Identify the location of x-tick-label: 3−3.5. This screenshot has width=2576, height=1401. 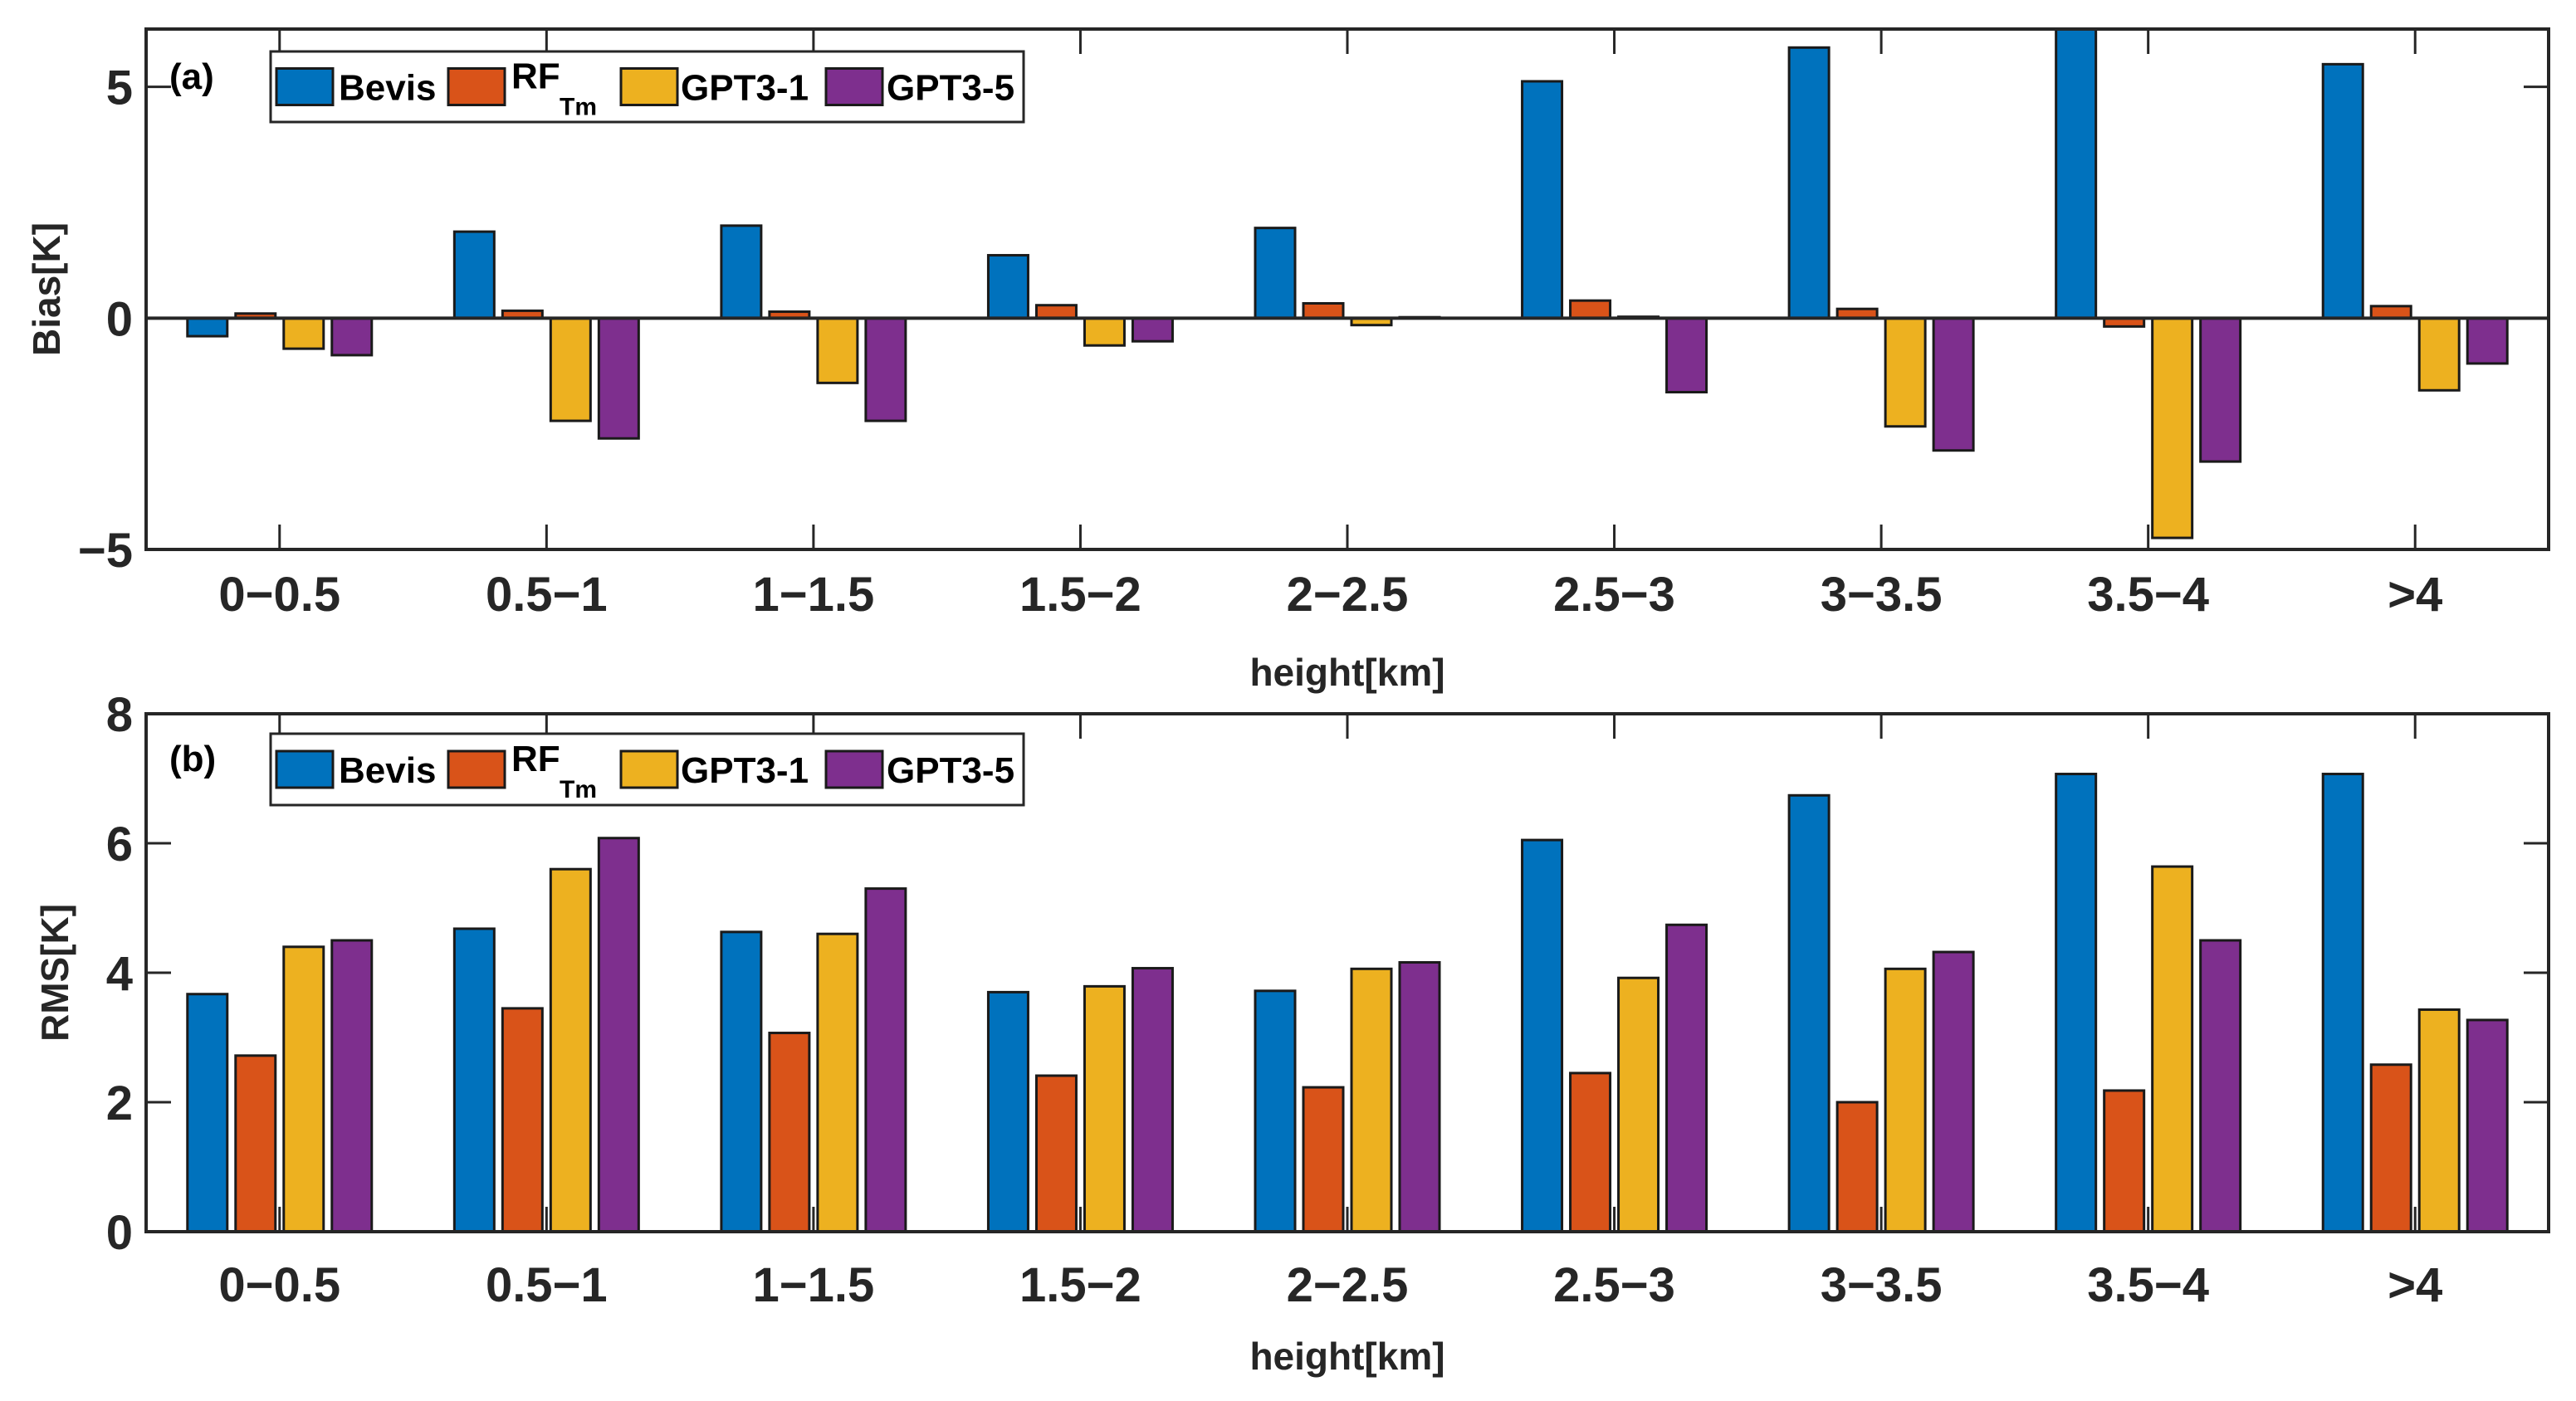
(1882, 1285).